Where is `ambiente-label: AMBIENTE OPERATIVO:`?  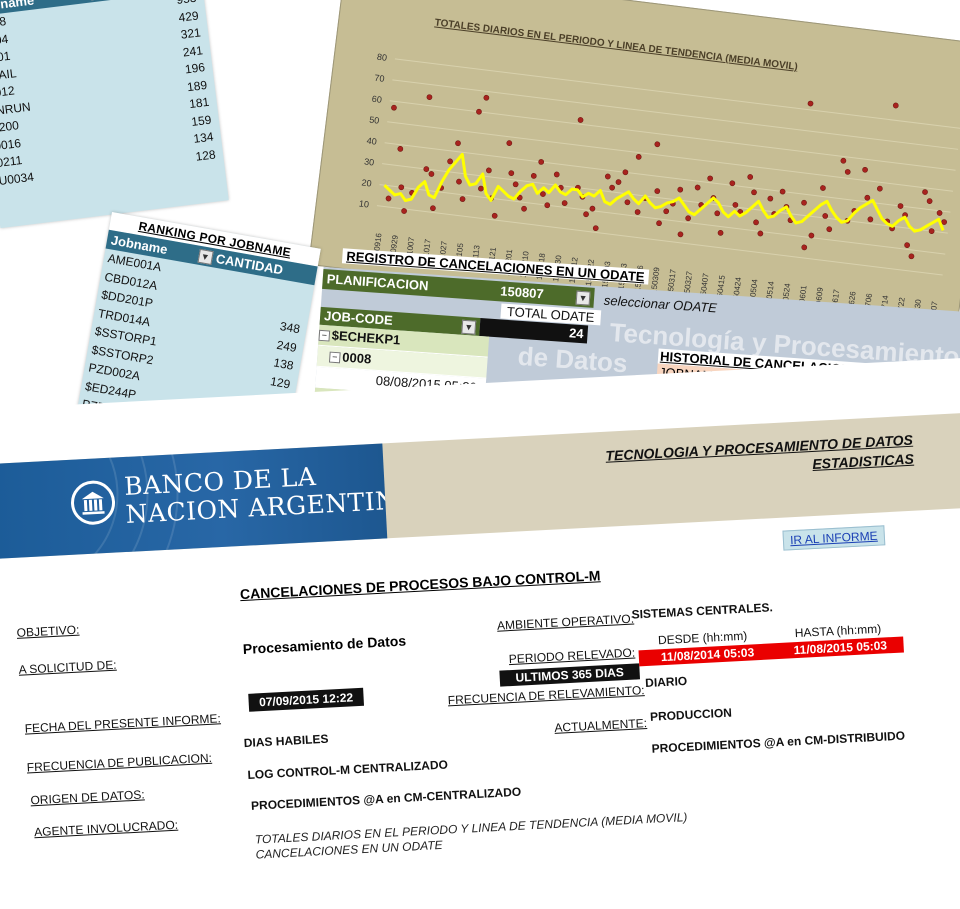
ambiente-label: AMBIENTE OPERATIVO: is located at coordinates (566, 622).